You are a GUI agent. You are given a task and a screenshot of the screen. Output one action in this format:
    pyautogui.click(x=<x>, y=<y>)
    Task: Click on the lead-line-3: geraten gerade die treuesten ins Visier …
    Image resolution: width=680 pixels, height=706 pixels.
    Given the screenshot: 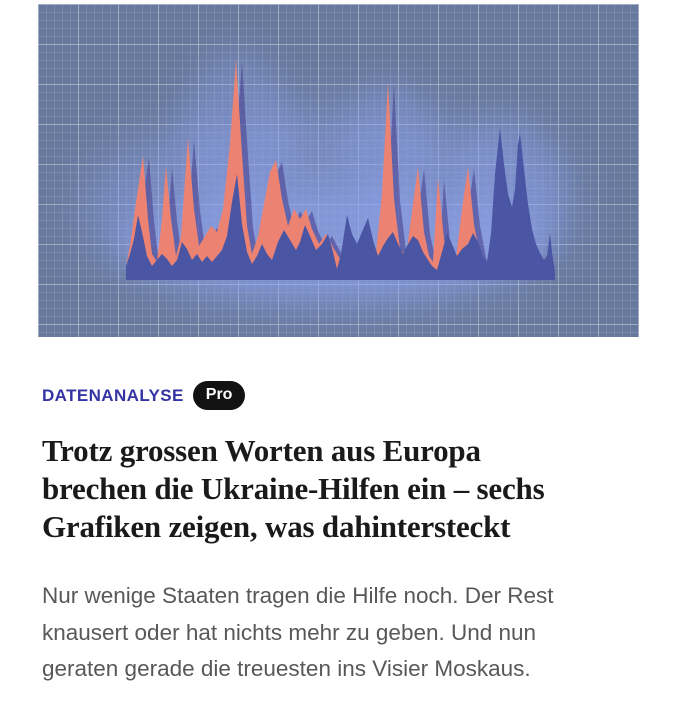 What is the action you would take?
    pyautogui.click(x=286, y=668)
    